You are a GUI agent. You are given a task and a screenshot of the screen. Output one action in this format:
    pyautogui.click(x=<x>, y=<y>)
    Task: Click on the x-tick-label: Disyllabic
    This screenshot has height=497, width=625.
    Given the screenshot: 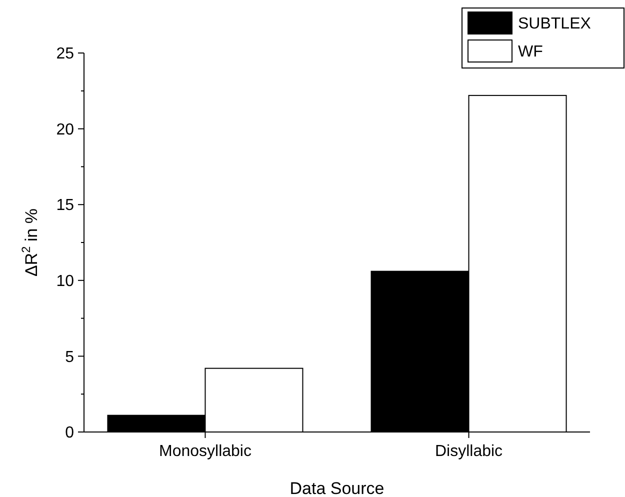 What is the action you would take?
    pyautogui.click(x=468, y=451)
    